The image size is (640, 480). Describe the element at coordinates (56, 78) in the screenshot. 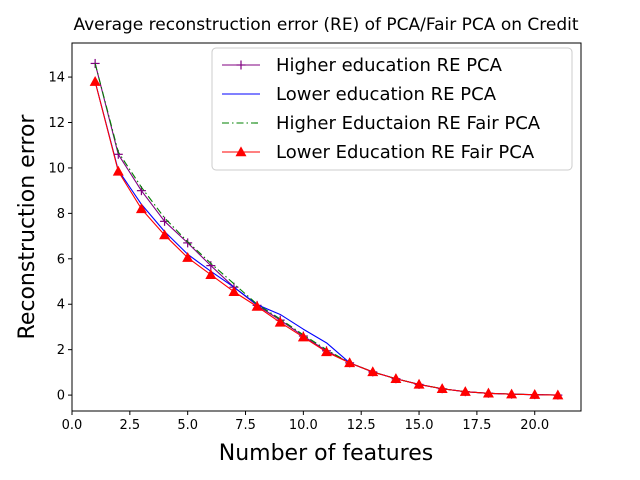

I see `y-tick-label: 14` at that location.